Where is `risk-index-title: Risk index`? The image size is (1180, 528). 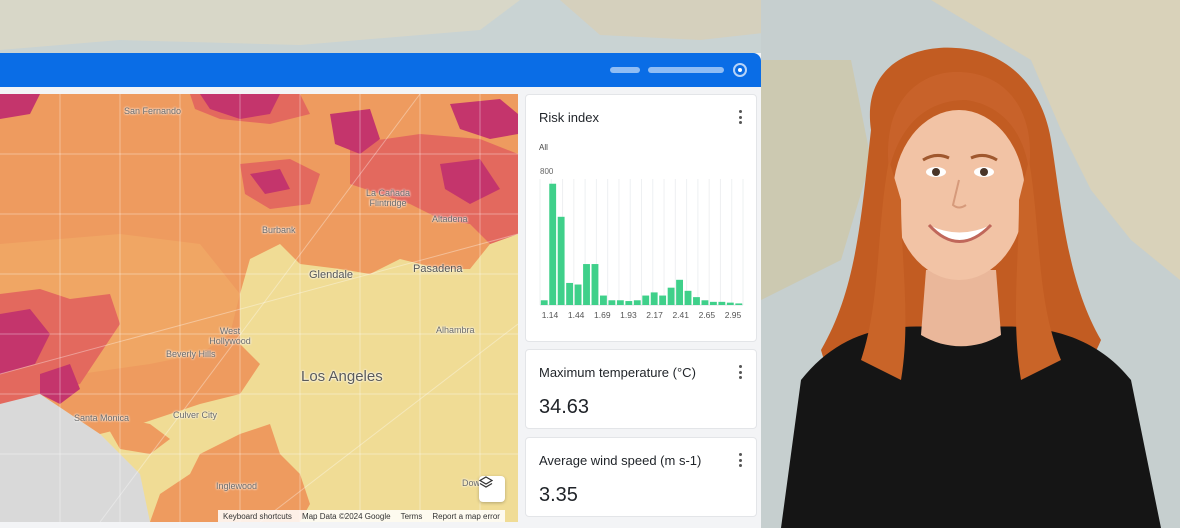
risk-index-title: Risk index is located at coordinates (569, 117).